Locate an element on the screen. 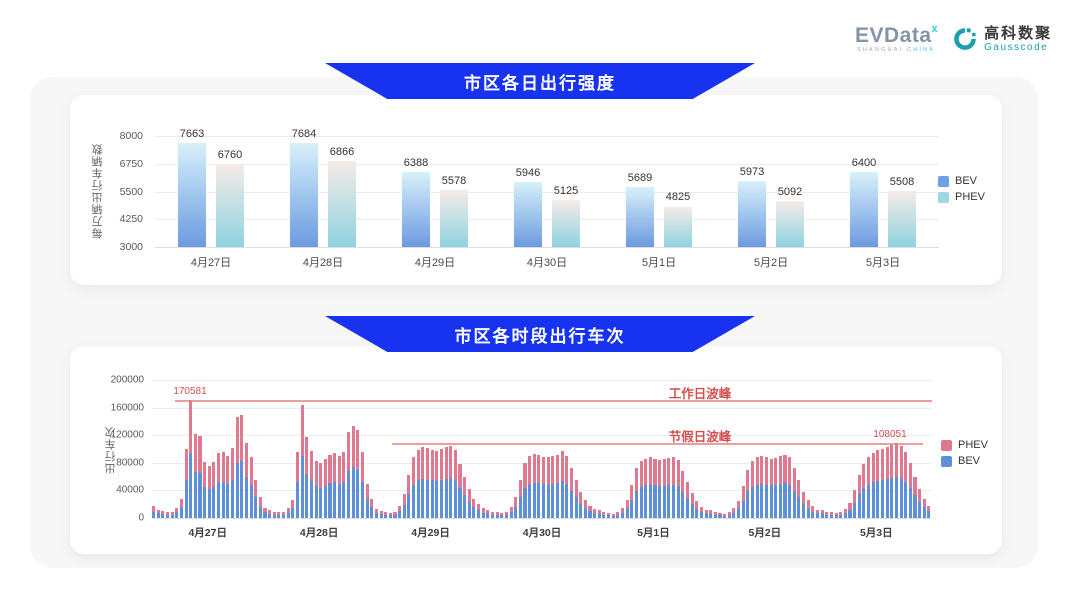 This screenshot has width=1080, height=608. chart2-gridline is located at coordinates (542, 408).